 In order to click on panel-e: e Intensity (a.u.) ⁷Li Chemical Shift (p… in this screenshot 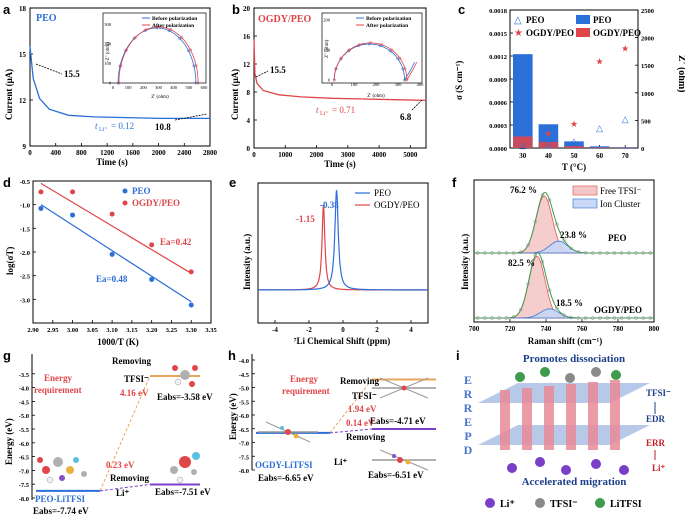, I will do `click(329, 260)`.